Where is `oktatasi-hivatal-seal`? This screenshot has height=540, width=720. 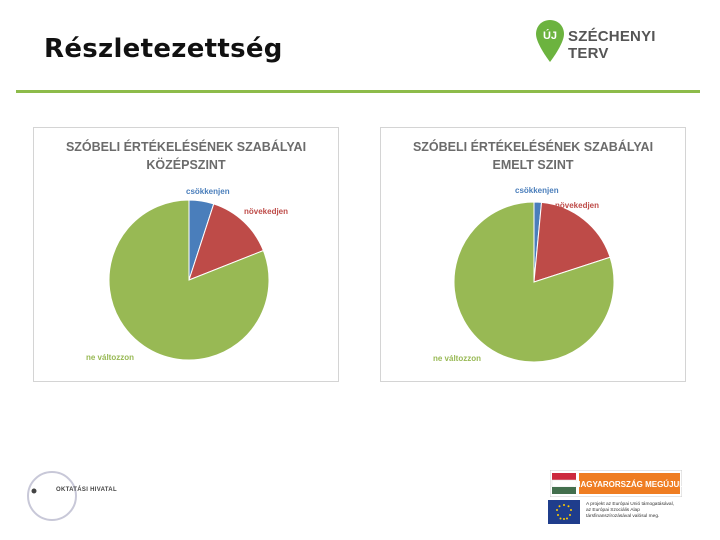
oktatasi-hivatal-seal is located at coordinates (52, 496).